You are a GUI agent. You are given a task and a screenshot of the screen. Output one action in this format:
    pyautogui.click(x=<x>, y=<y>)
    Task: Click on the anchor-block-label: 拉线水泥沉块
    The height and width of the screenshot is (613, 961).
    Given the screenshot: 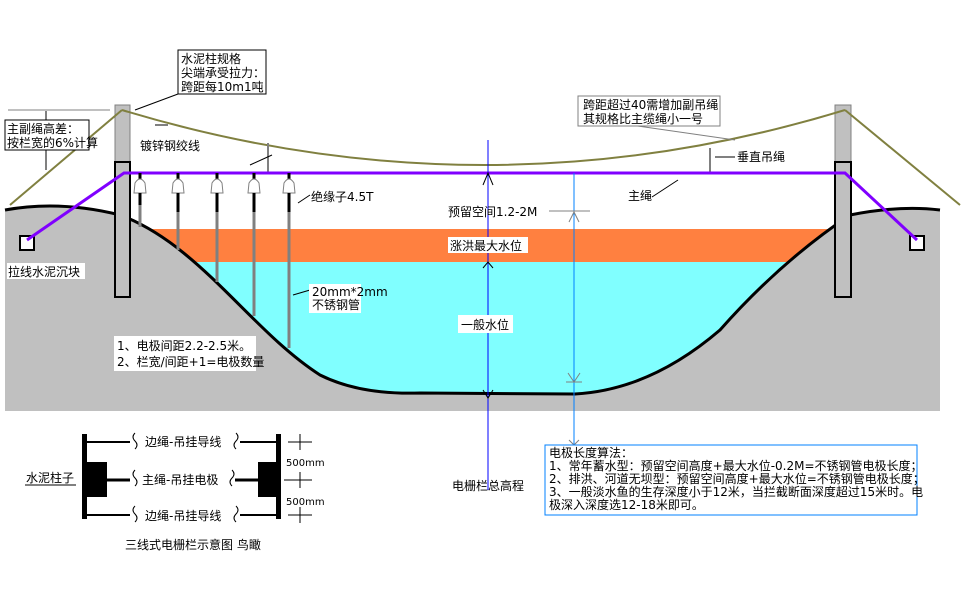 What is the action you would take?
    pyautogui.click(x=44, y=271)
    